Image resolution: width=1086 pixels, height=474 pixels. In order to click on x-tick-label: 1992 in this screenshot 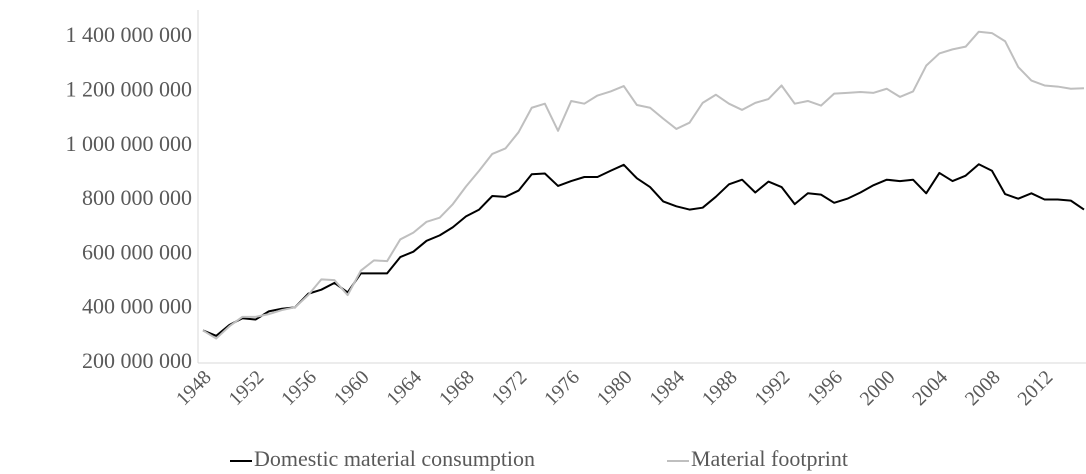, I will do `click(773, 388)`.